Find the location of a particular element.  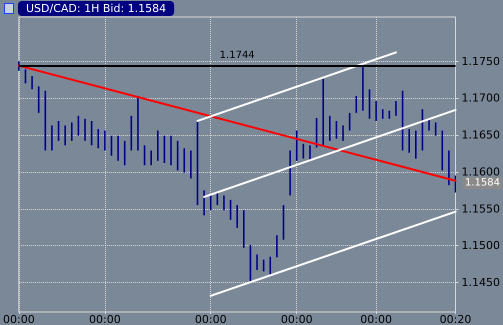

ref-line-label: 1.1744 is located at coordinates (237, 56).